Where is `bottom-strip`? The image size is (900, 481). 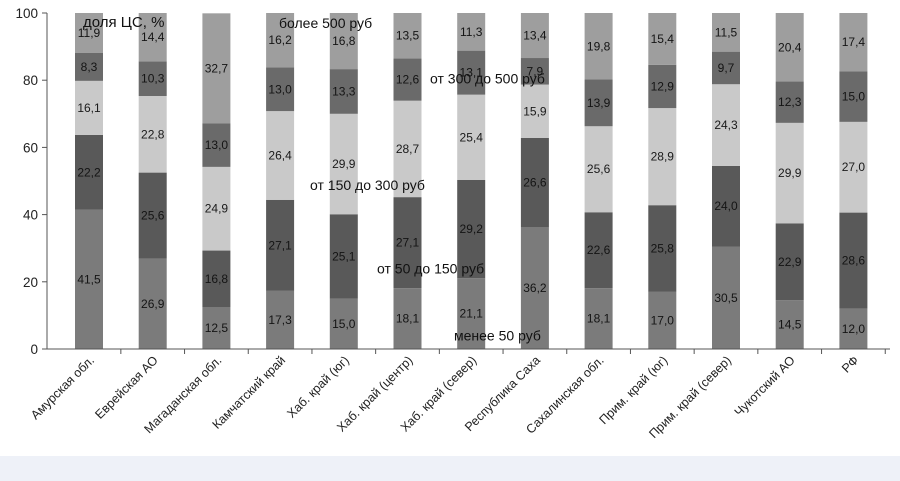
bottom-strip is located at coordinates (450, 468).